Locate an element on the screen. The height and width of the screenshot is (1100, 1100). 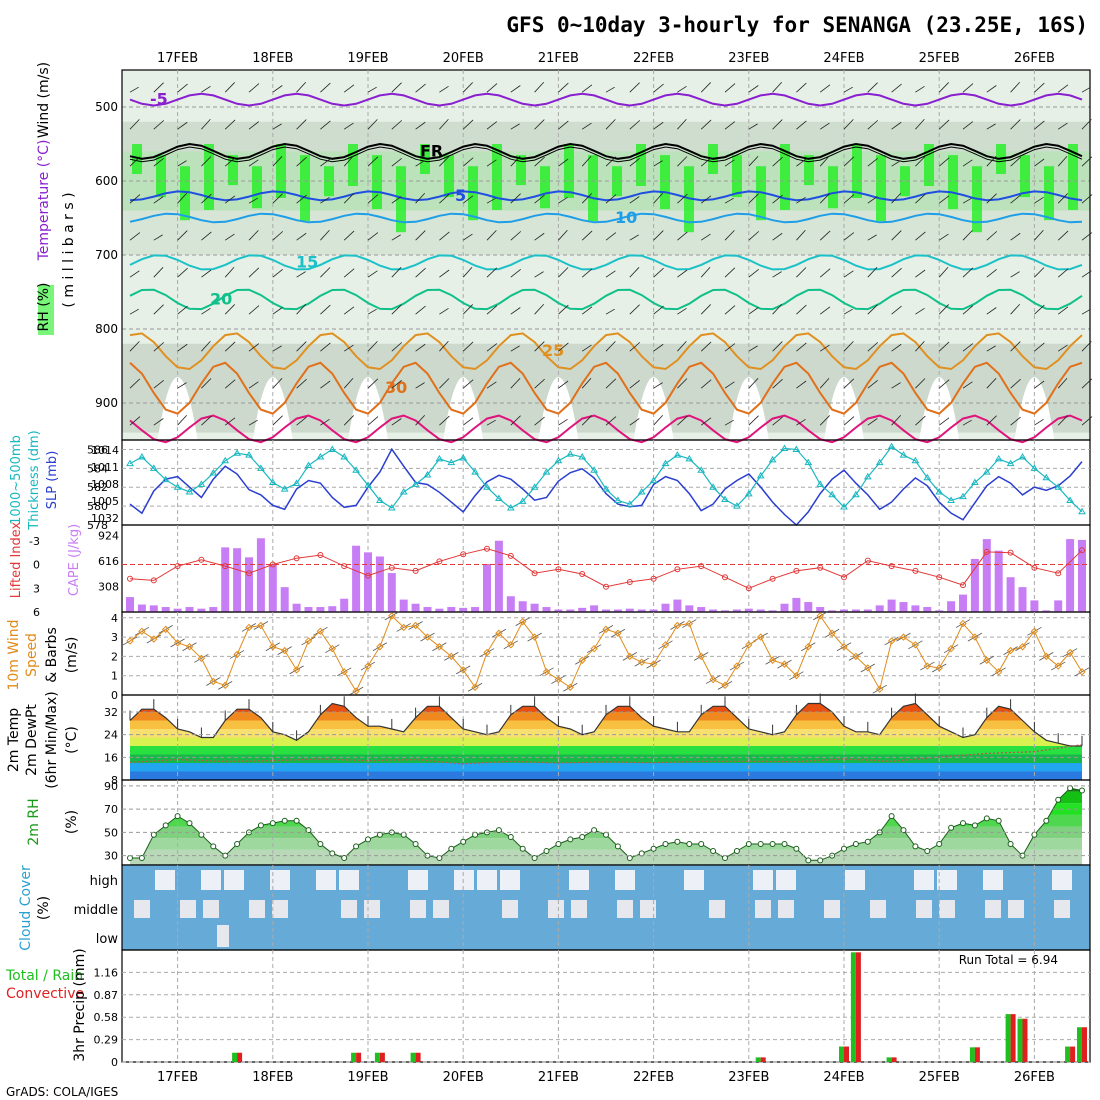
precip-tick-label: 0.58 is located at coordinates (106, 1017).